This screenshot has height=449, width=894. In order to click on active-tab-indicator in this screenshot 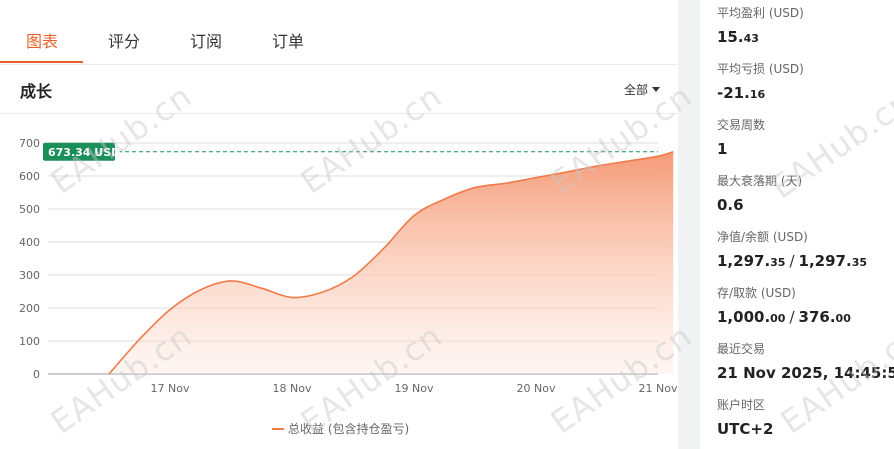, I will do `click(41, 62)`.